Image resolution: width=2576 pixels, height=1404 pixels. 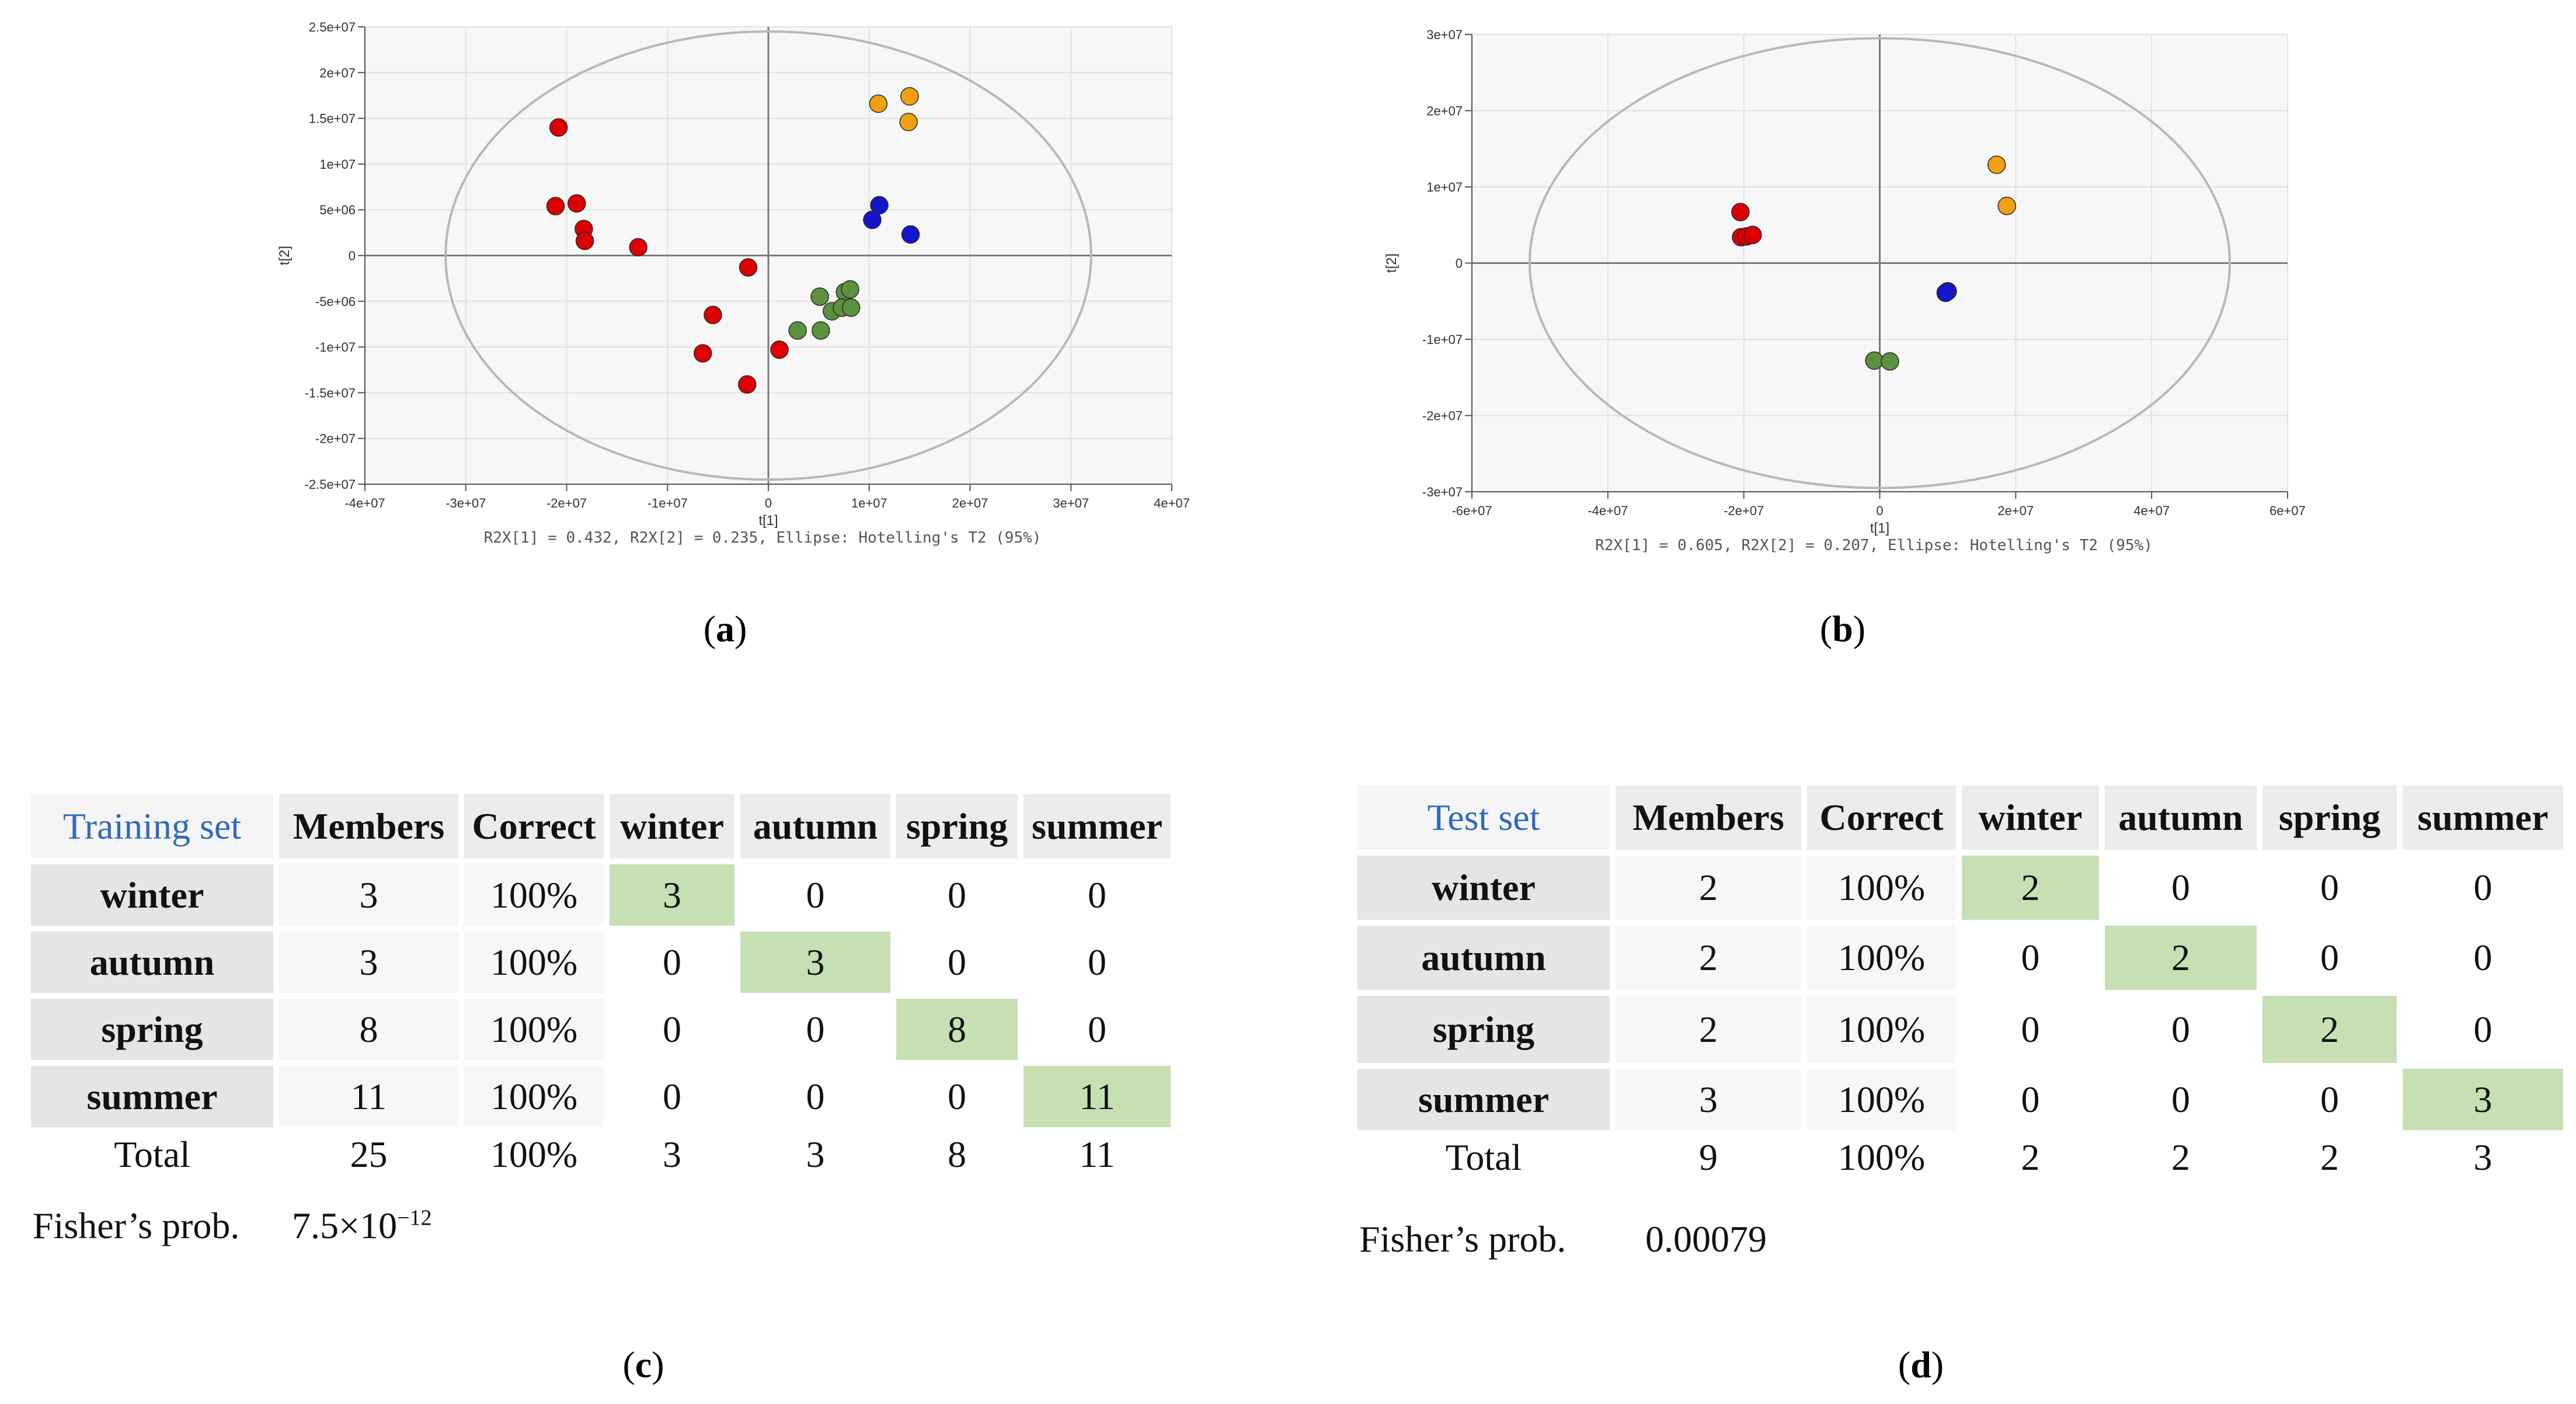 I want to click on y-tick-label: -1.5e+07, so click(x=330, y=392).